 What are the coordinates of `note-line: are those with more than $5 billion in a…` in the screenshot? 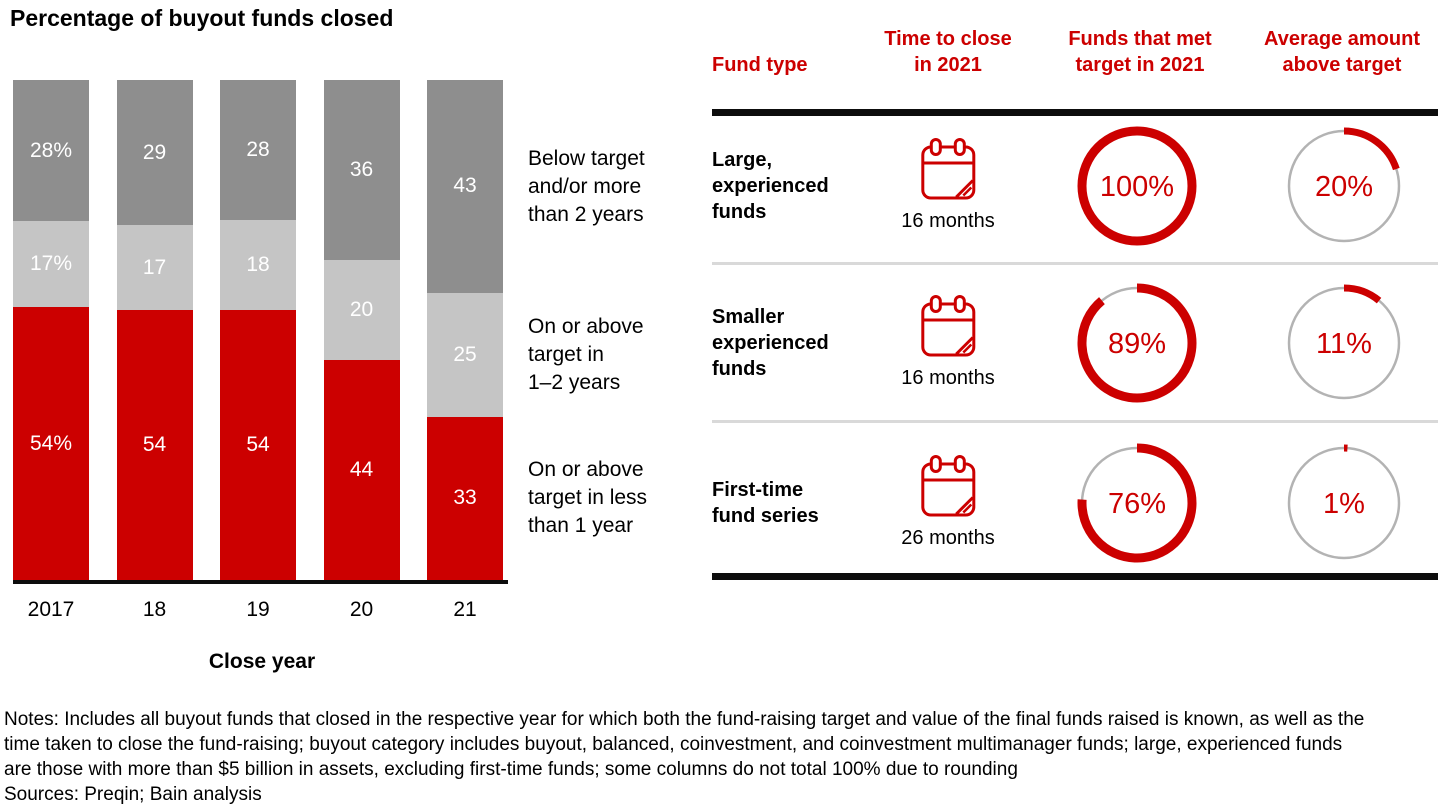 It's located at (511, 769).